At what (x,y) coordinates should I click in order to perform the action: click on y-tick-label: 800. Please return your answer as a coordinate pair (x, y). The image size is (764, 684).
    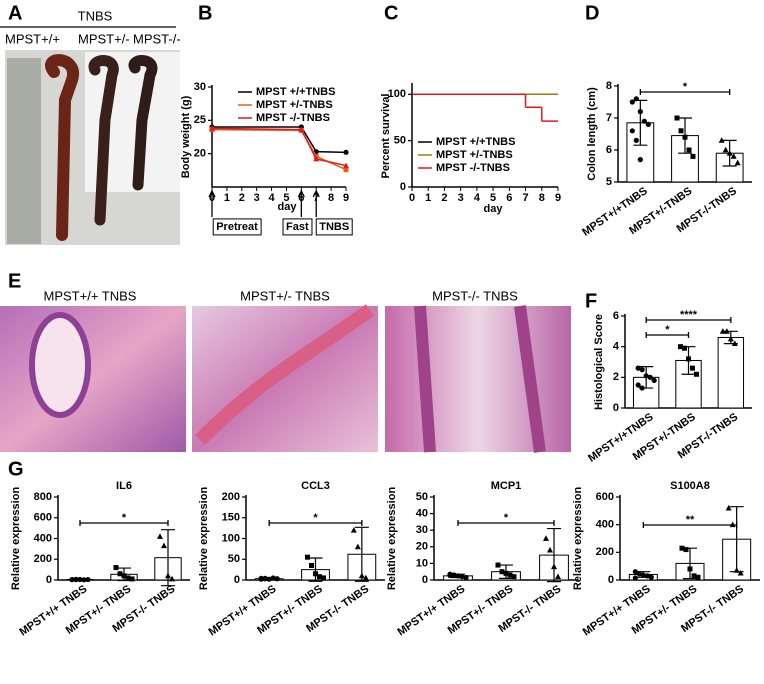
    Looking at the image, I should click on (43, 497).